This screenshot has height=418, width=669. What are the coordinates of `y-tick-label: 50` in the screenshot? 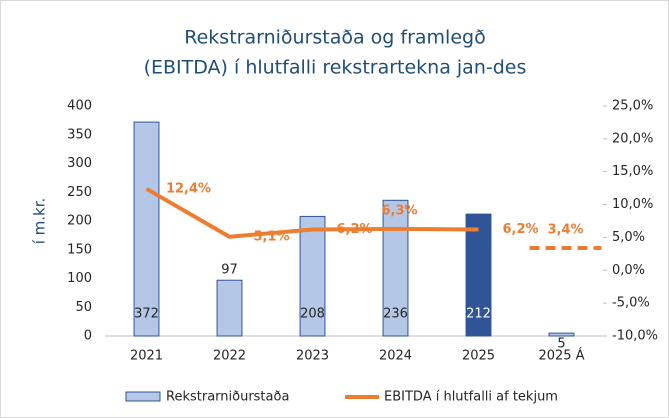 It's located at (83, 307).